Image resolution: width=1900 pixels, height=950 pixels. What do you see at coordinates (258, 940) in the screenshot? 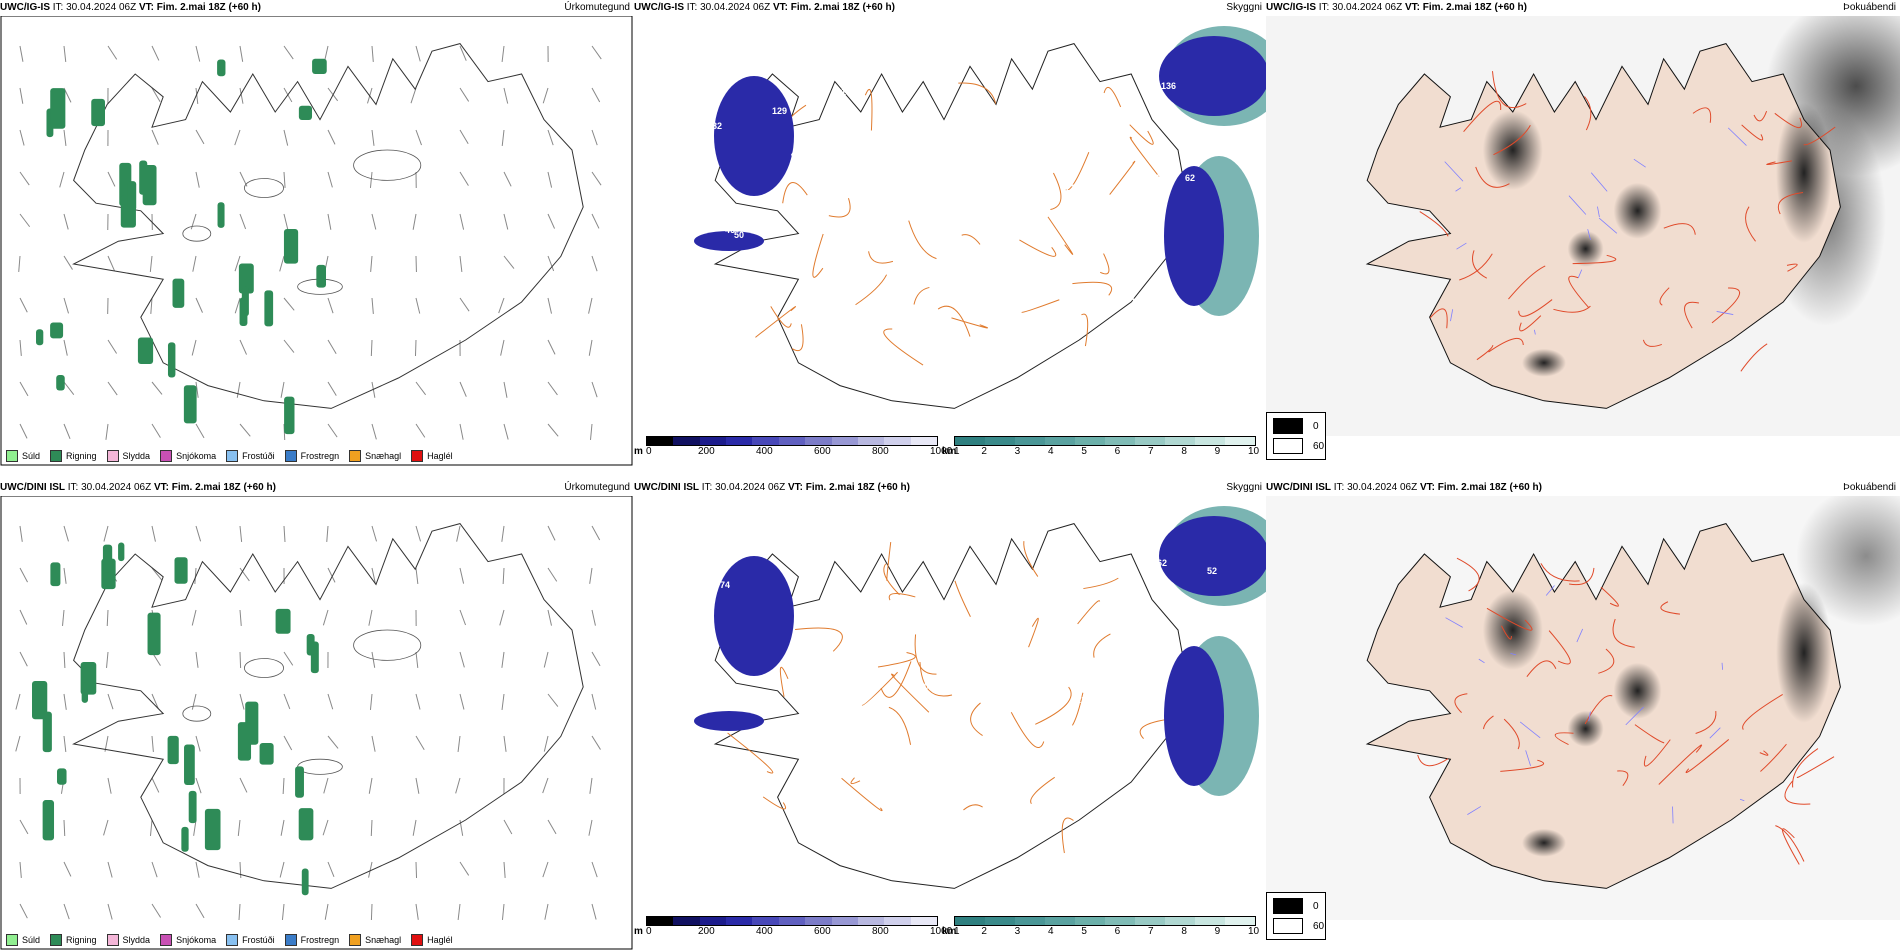
I see `legend-label: Frostúði` at bounding box center [258, 940].